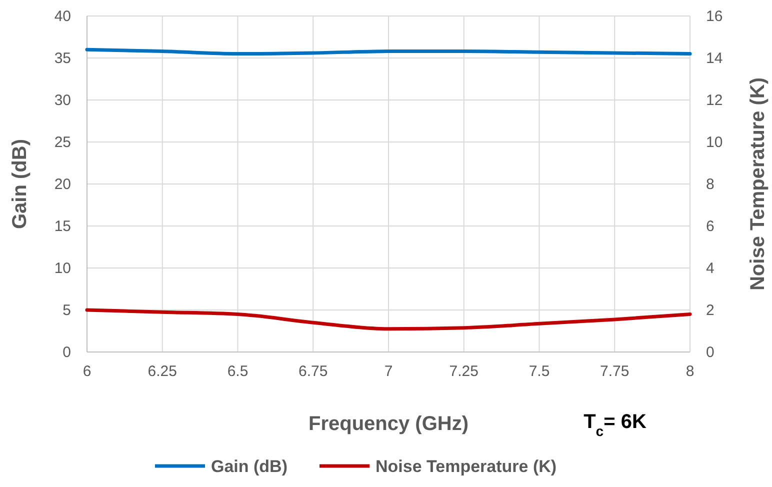 Image resolution: width=772 pixels, height=487 pixels. Describe the element at coordinates (66, 352) in the screenshot. I see `y-tick-label: 0` at that location.